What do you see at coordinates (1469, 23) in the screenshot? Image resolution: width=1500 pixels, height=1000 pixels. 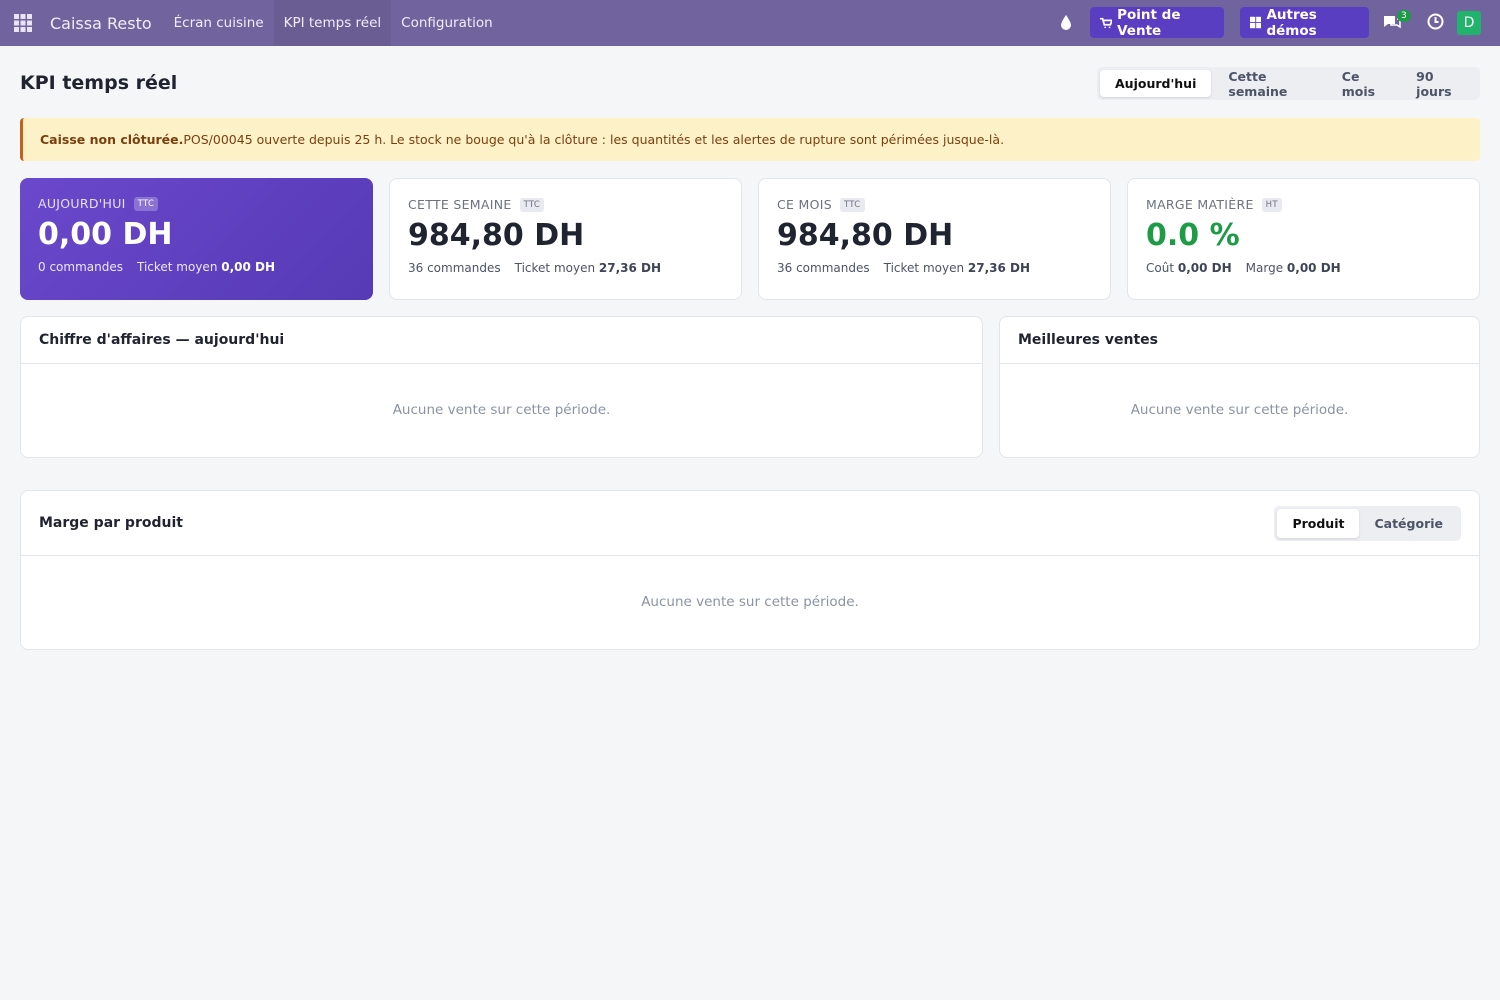 I see `avatar: D` at bounding box center [1469, 23].